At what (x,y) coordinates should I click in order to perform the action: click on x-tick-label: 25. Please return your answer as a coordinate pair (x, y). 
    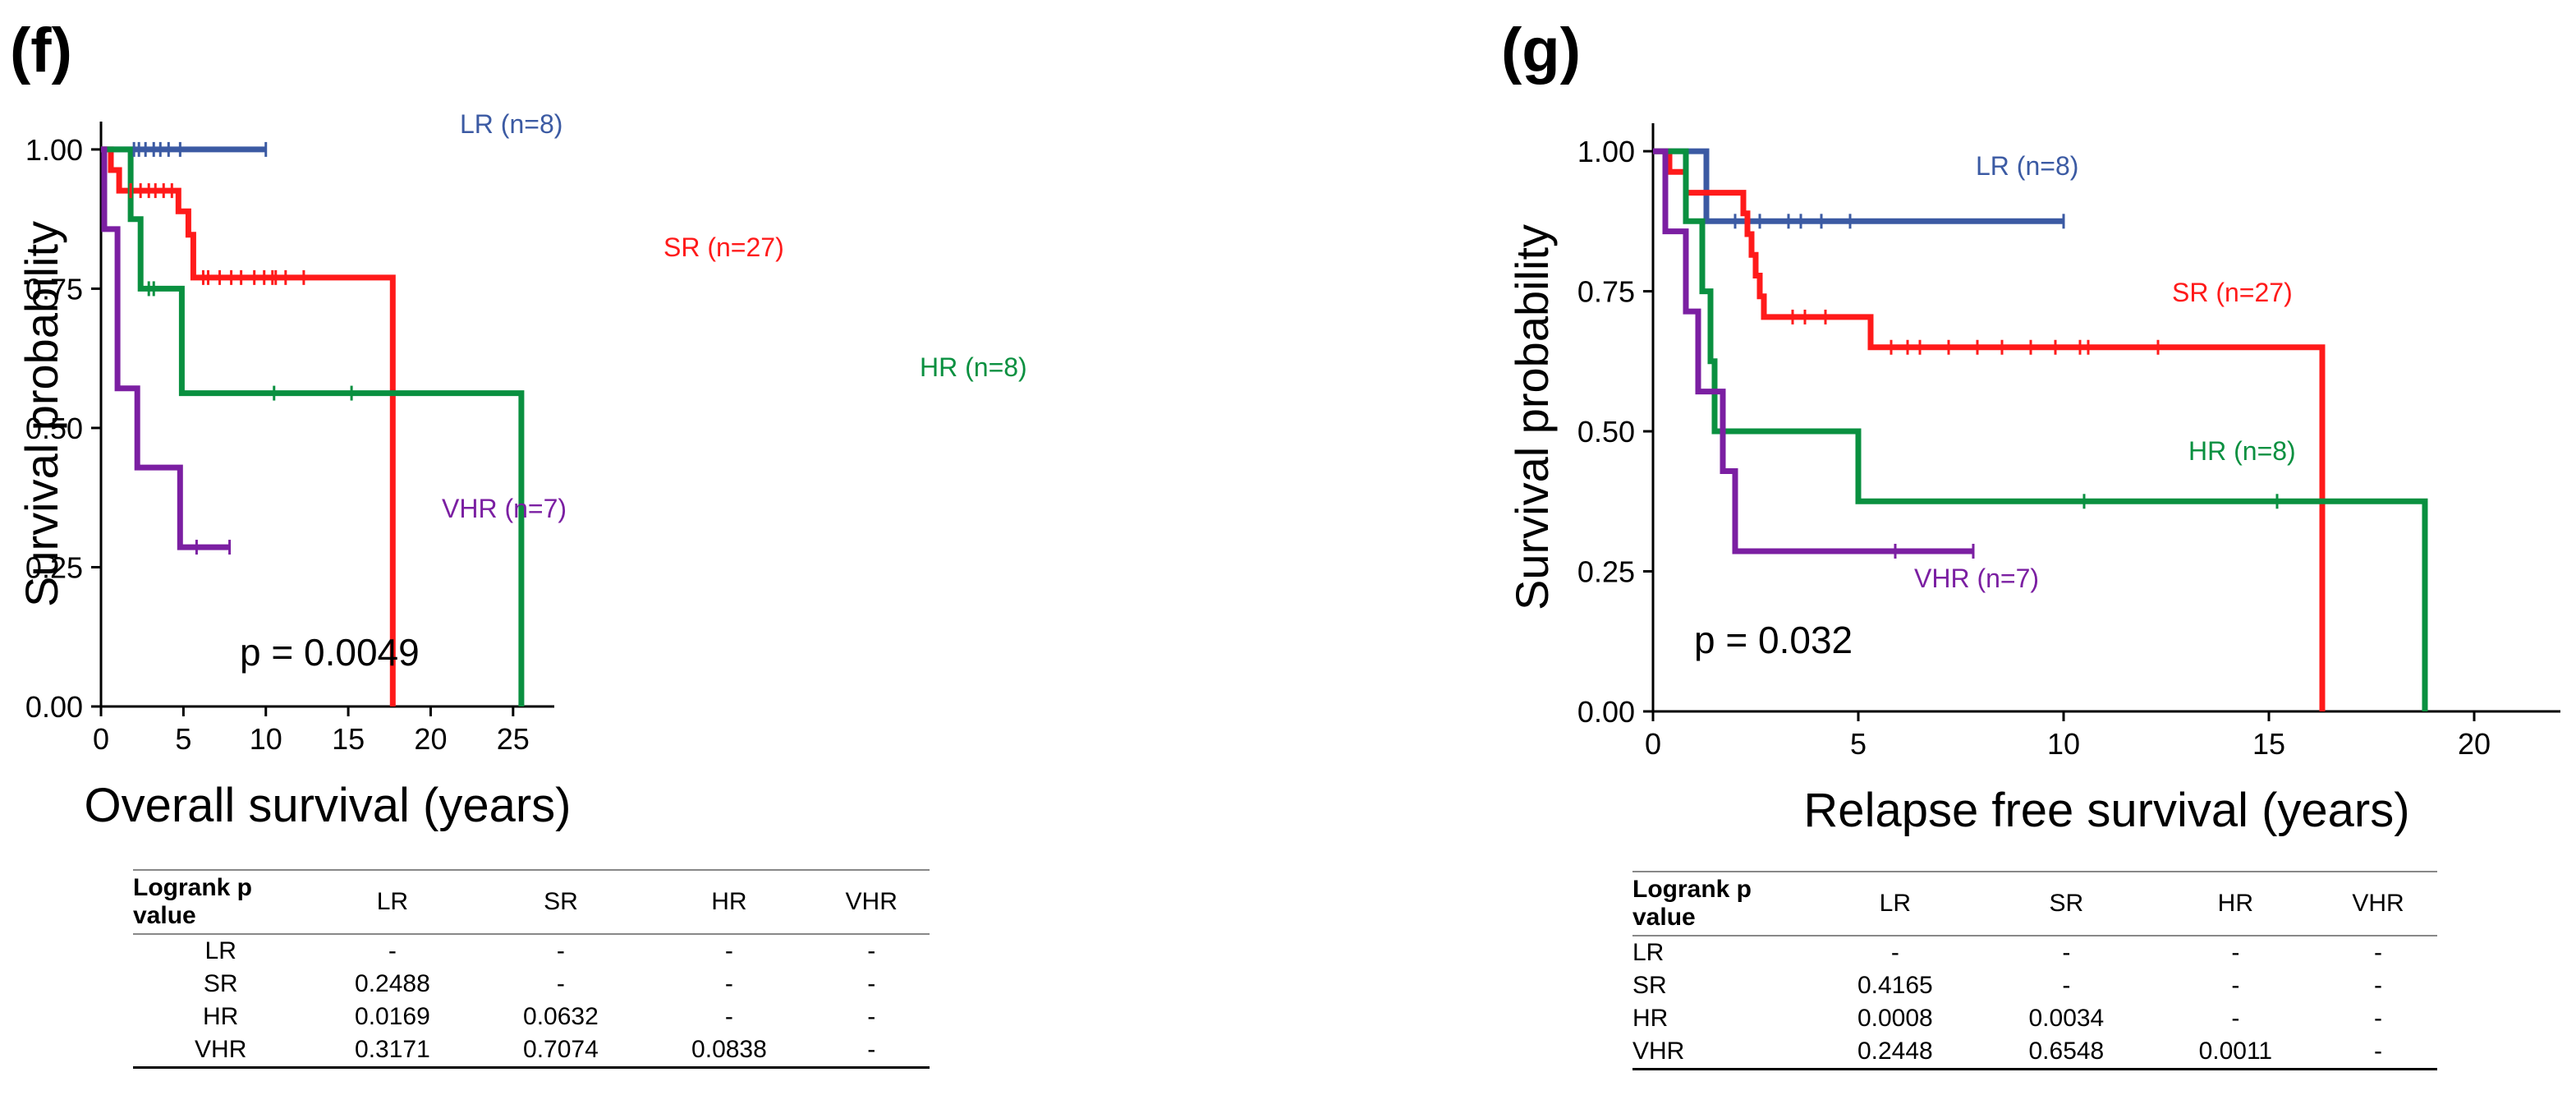
    Looking at the image, I should click on (513, 739).